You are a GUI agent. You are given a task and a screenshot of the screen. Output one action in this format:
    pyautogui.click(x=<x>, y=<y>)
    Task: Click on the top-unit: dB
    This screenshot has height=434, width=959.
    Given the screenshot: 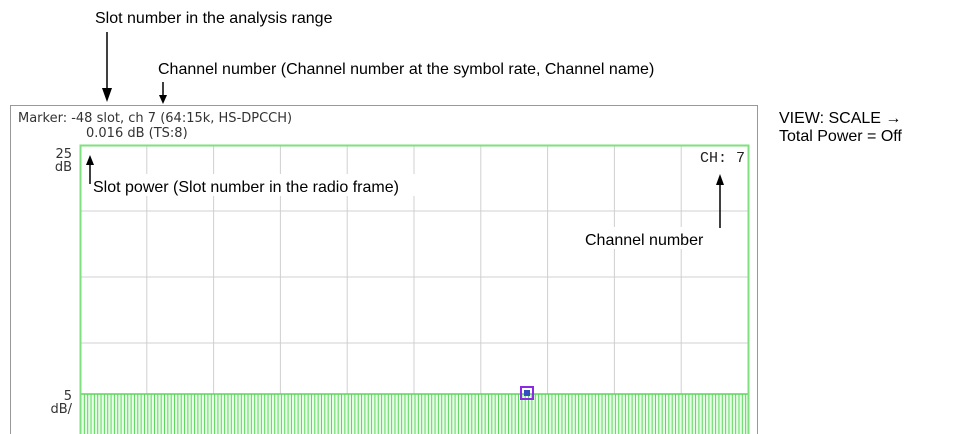 What is the action you would take?
    pyautogui.click(x=63, y=167)
    